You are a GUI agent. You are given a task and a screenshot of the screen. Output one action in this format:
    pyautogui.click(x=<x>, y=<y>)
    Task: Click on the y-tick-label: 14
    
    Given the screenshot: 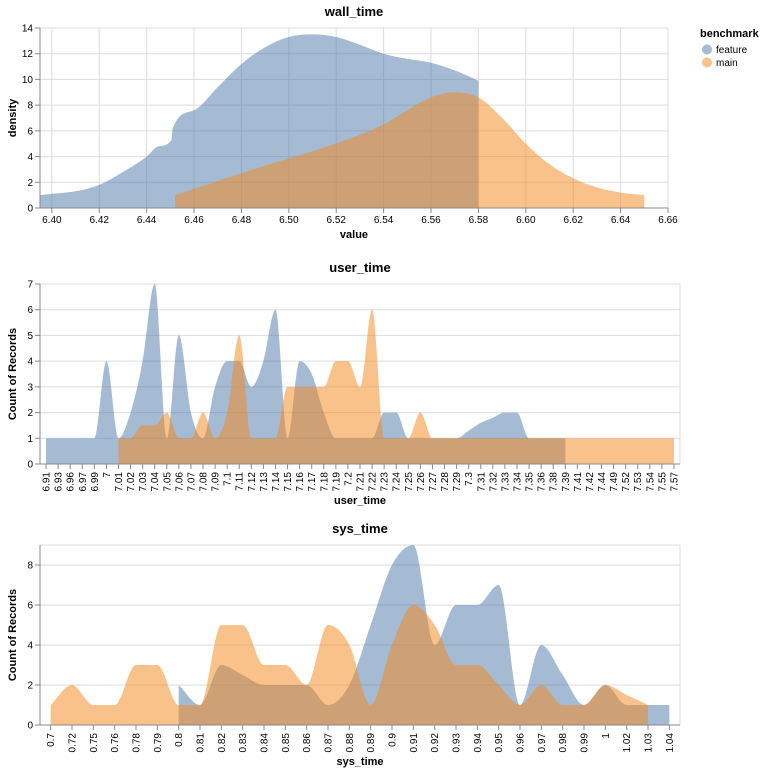 What is the action you would take?
    pyautogui.click(x=28, y=29)
    